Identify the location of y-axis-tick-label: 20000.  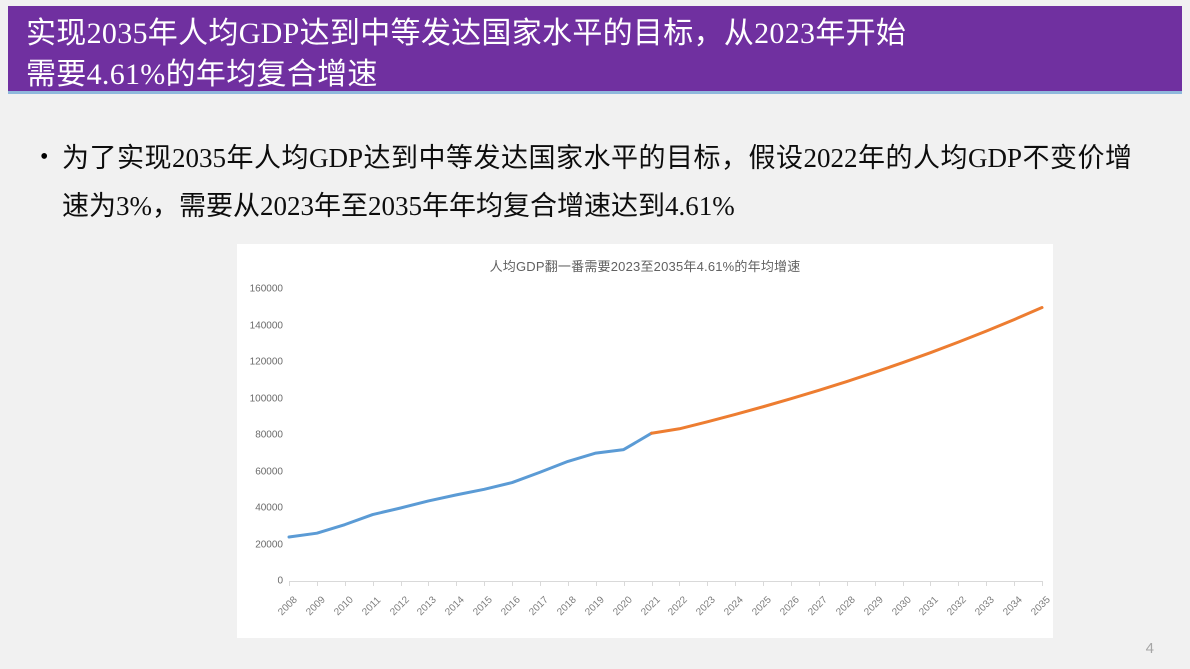
(269, 544).